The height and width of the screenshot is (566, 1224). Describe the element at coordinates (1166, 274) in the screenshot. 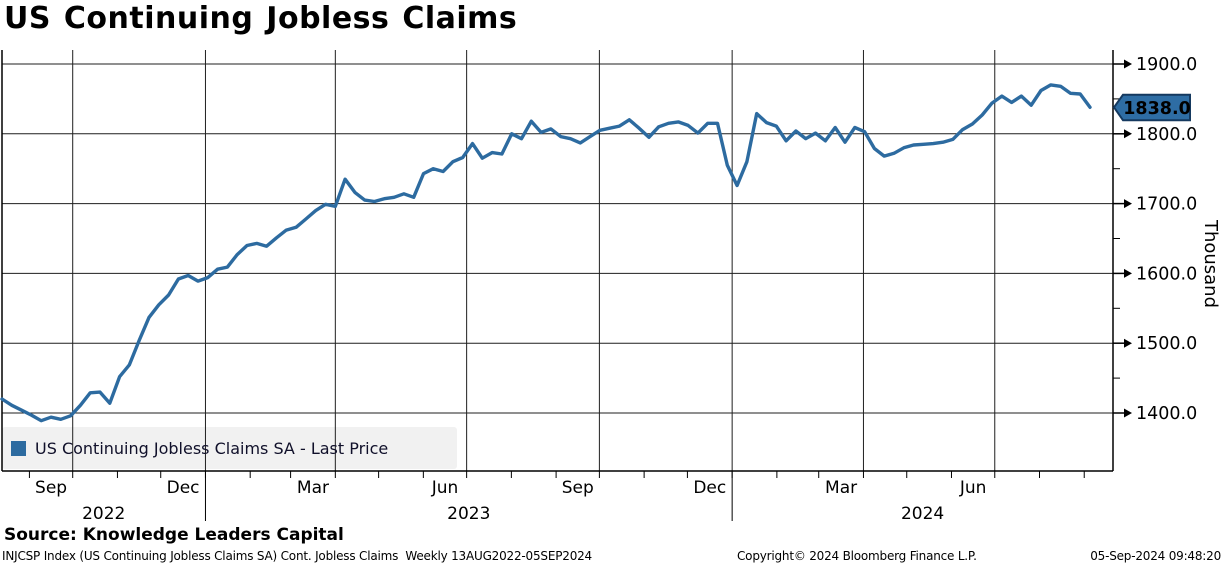

I see `y-tick-label: 1600.0` at that location.